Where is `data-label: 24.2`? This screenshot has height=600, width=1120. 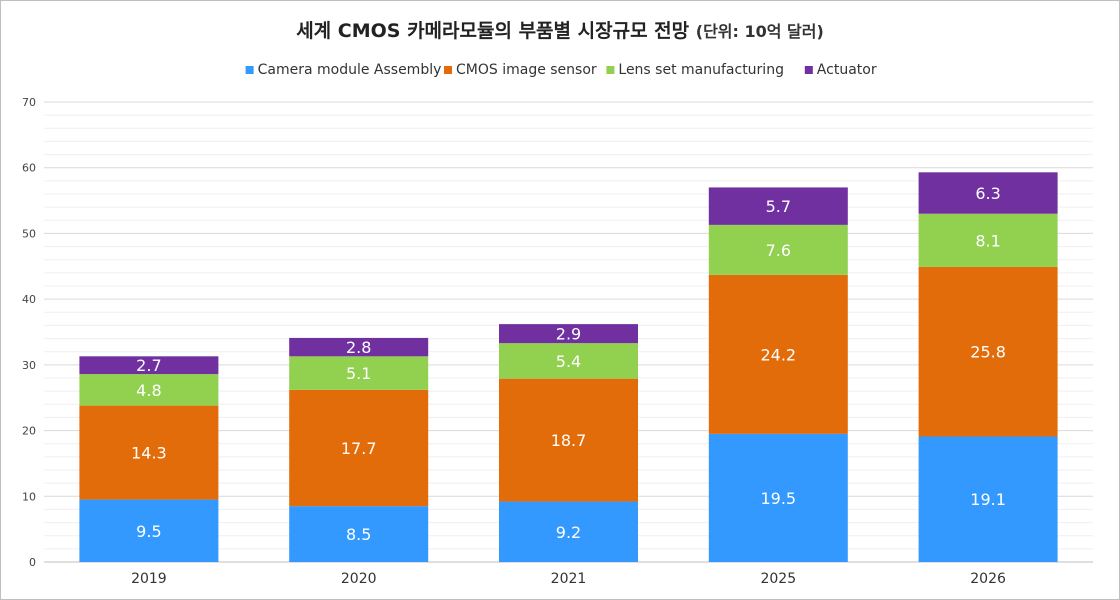
data-label: 24.2 is located at coordinates (778, 354).